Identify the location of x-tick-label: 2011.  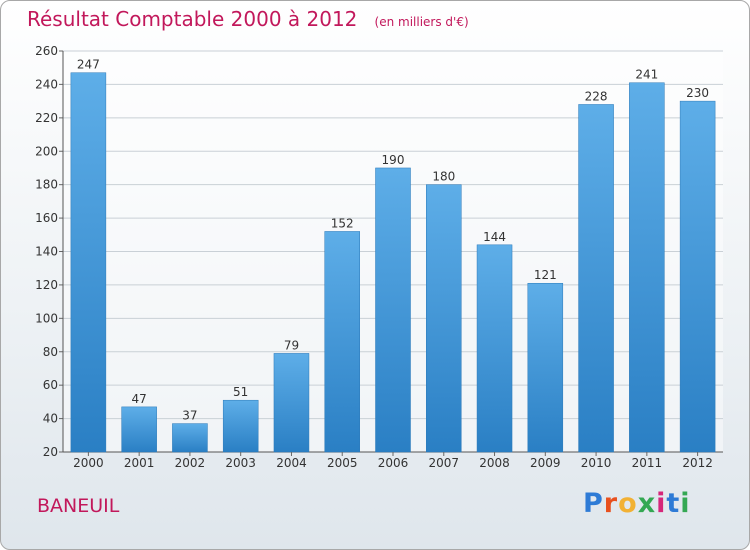
(647, 463).